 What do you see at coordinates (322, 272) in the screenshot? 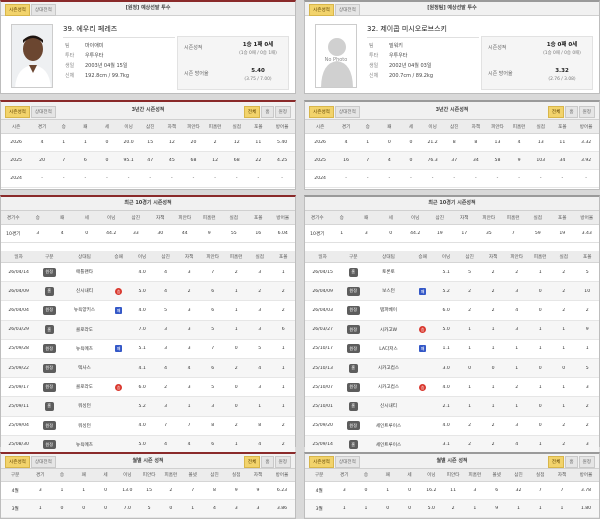
I see `table-cell: 26/04/15` at bounding box center [322, 272].